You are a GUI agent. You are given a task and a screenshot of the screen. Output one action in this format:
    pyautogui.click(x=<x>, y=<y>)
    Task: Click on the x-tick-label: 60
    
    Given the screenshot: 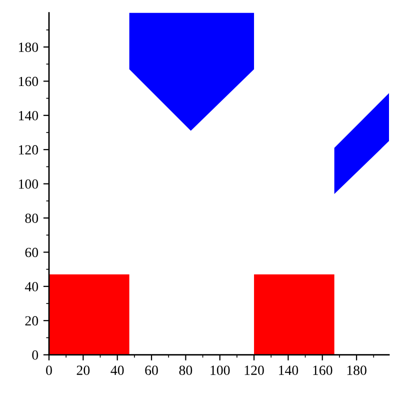 What is the action you would take?
    pyautogui.click(x=151, y=370)
    